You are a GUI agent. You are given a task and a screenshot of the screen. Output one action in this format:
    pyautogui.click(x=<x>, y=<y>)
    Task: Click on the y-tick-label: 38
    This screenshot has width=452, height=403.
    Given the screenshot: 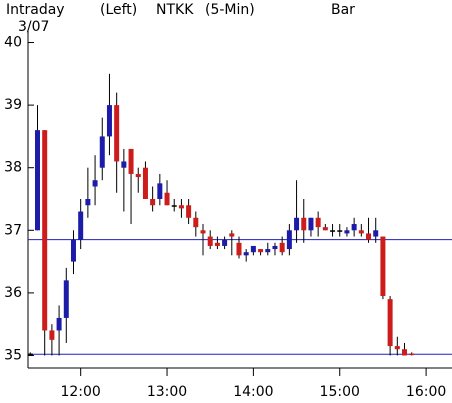 What is the action you would take?
    pyautogui.click(x=13, y=168)
    